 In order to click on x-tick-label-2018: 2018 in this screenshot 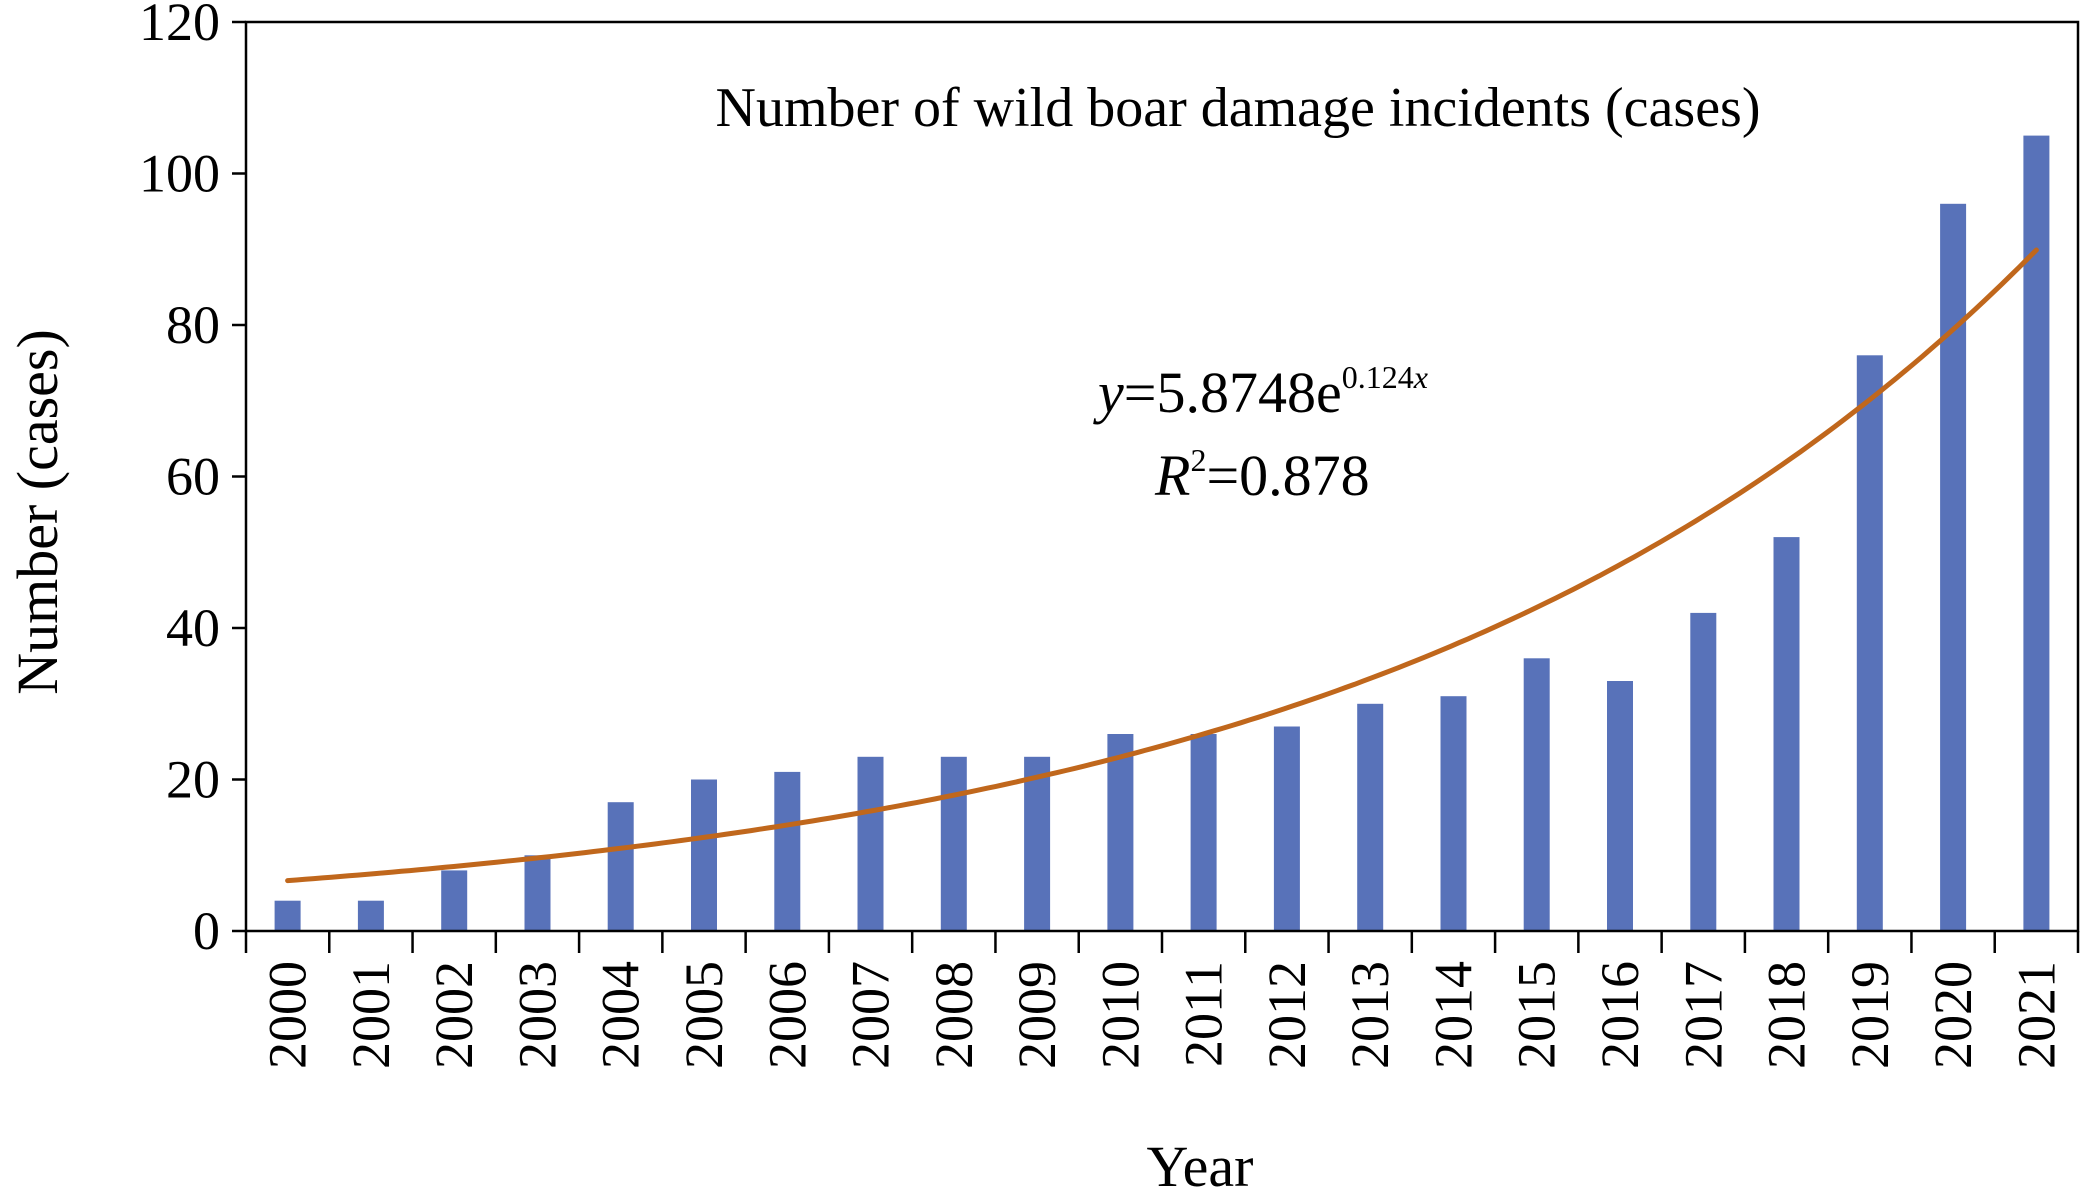, I will do `click(1787, 1015)`.